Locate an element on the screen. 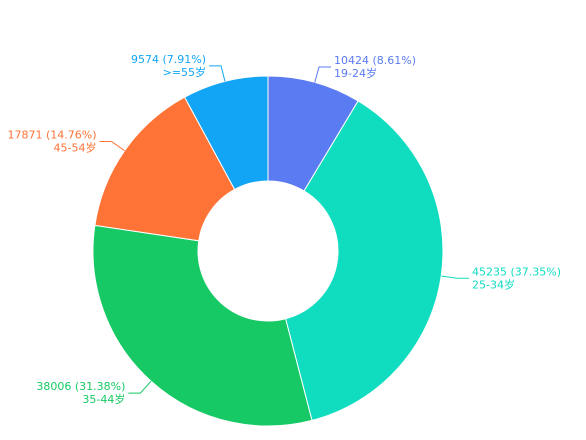 This screenshot has height=440, width=586. value-label: 38006 (31.38%) is located at coordinates (80, 386).